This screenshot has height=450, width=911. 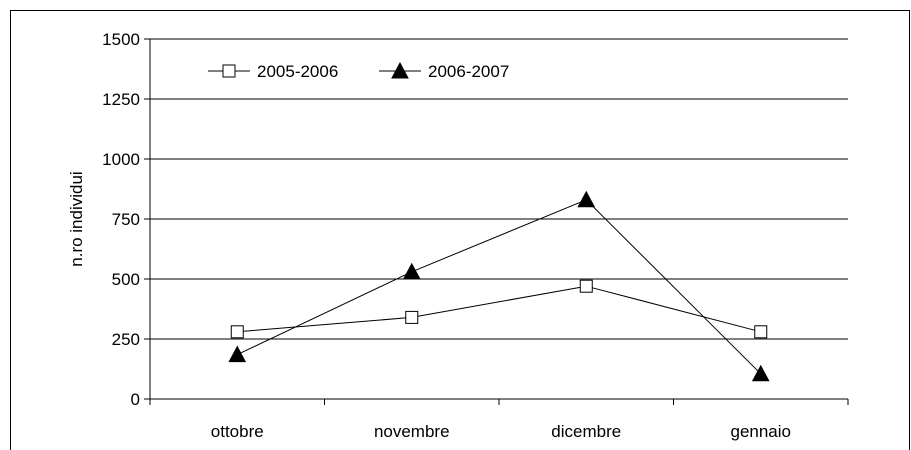 What do you see at coordinates (297, 71) in the screenshot?
I see `legend-label: 2005-2006` at bounding box center [297, 71].